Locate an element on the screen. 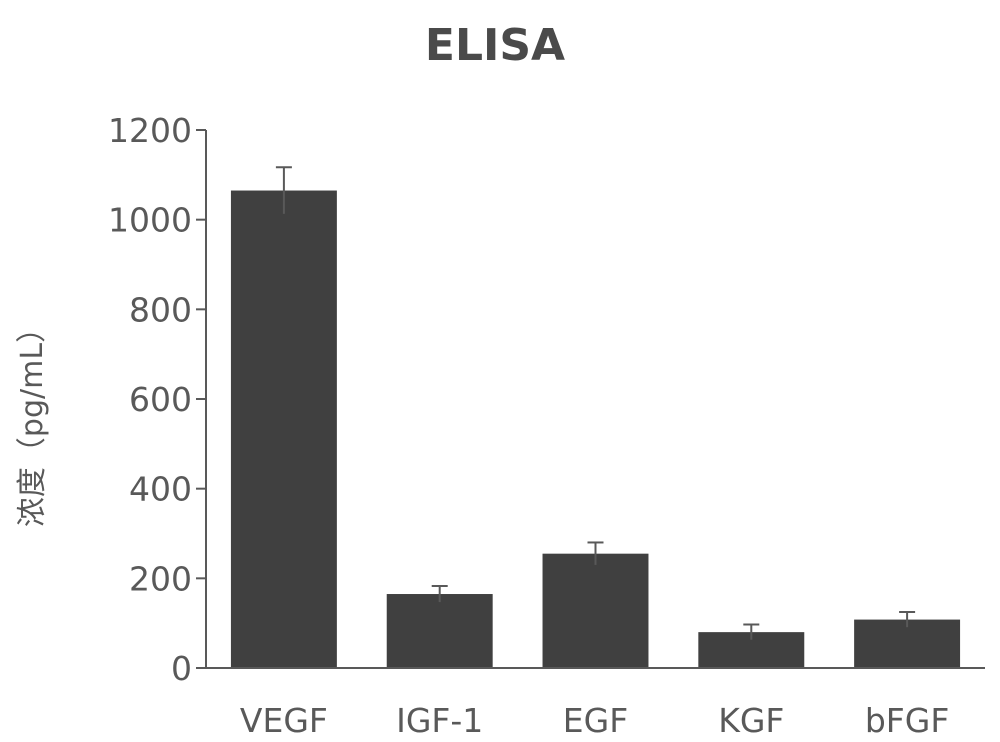 Image resolution: width=1000 pixels, height=742 pixels. y-tick-label: 1000 is located at coordinates (150, 220).